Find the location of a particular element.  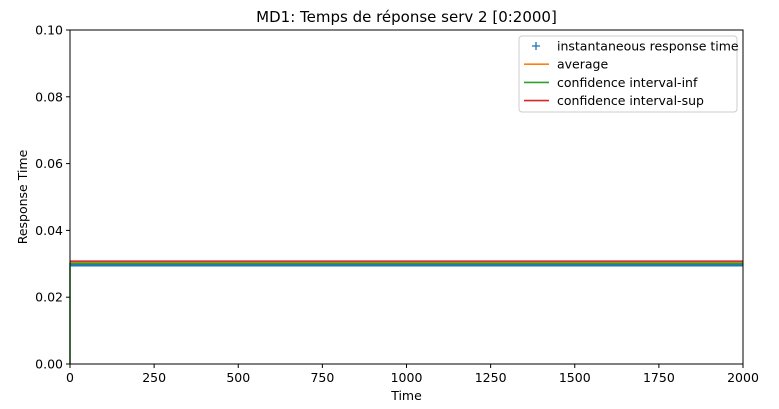

y-tick-label: 0.06 is located at coordinates (49, 163).